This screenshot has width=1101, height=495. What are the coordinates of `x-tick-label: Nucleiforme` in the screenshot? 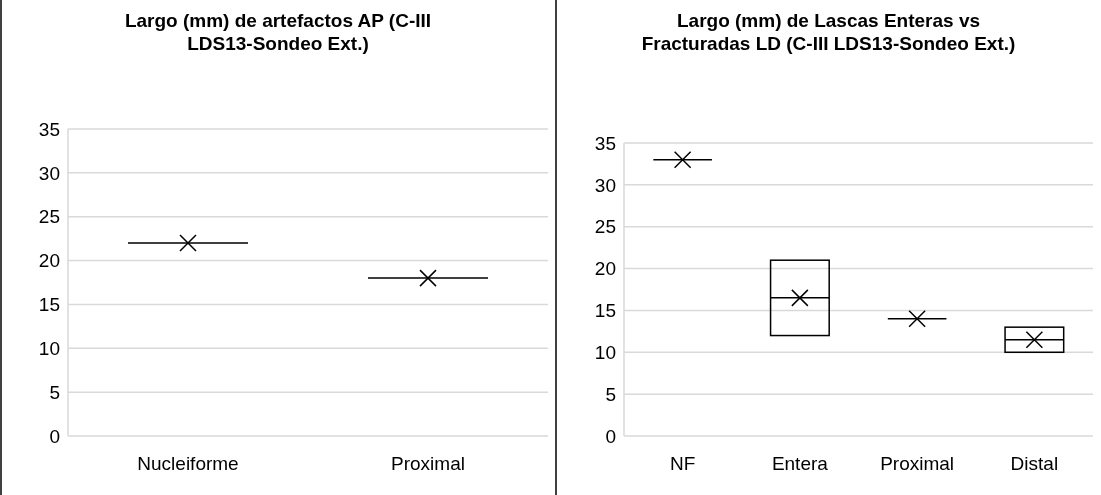 It's located at (188, 463).